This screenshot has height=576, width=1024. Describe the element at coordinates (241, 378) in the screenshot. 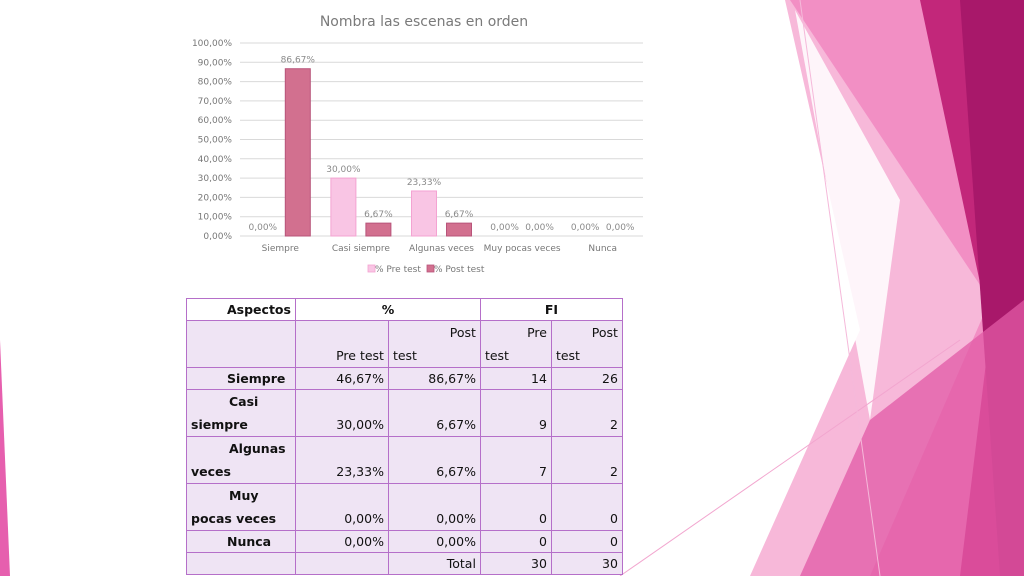

I see `row-aspect: Siempre` at that location.